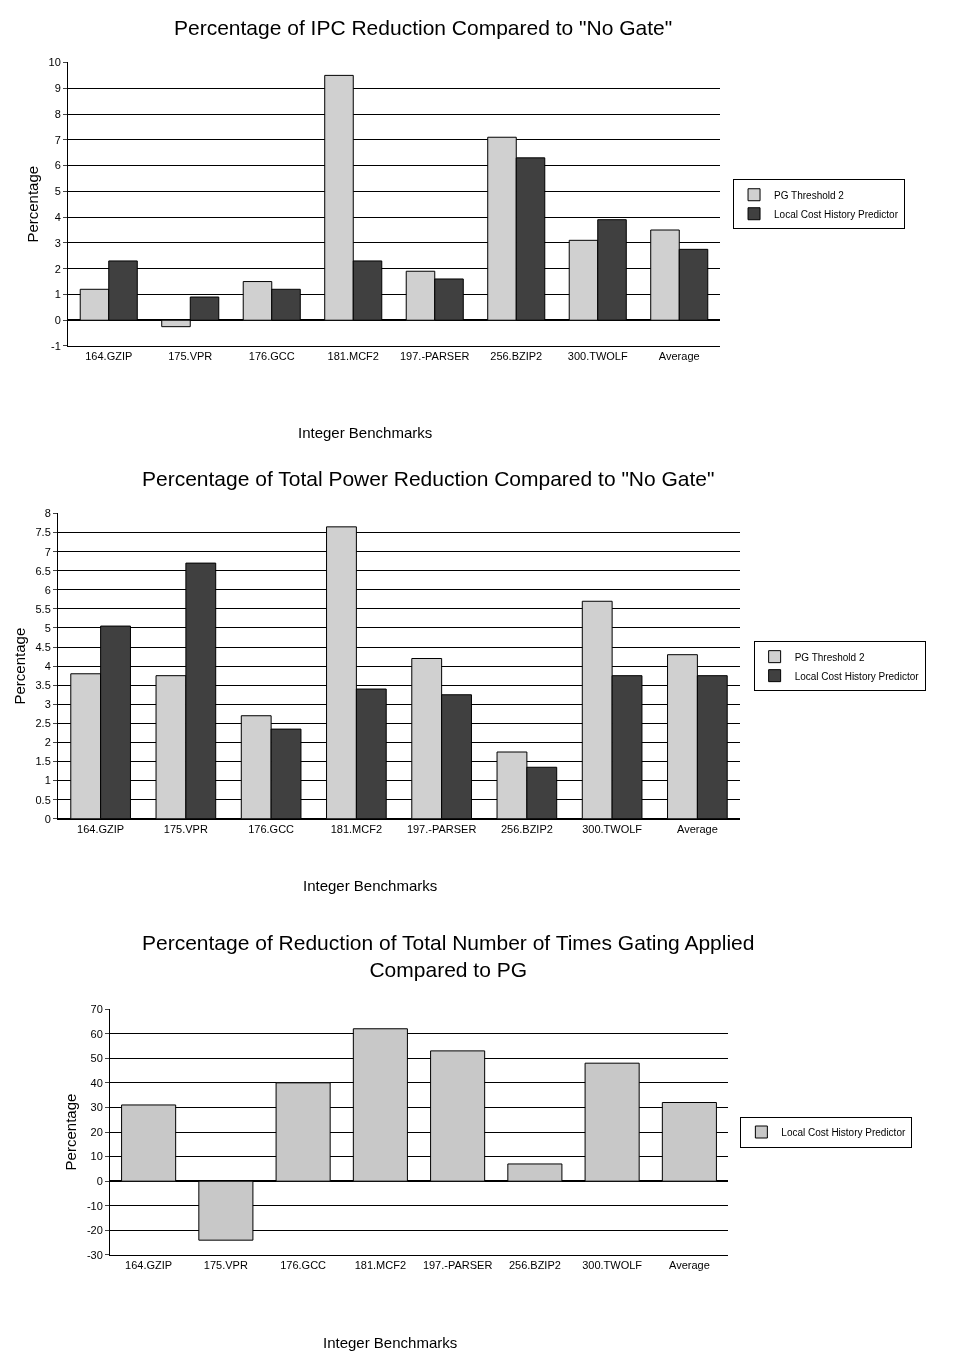 This screenshot has height=1364, width=969. What do you see at coordinates (94, 1230) in the screenshot?
I see `y-tick-label: -20` at bounding box center [94, 1230].